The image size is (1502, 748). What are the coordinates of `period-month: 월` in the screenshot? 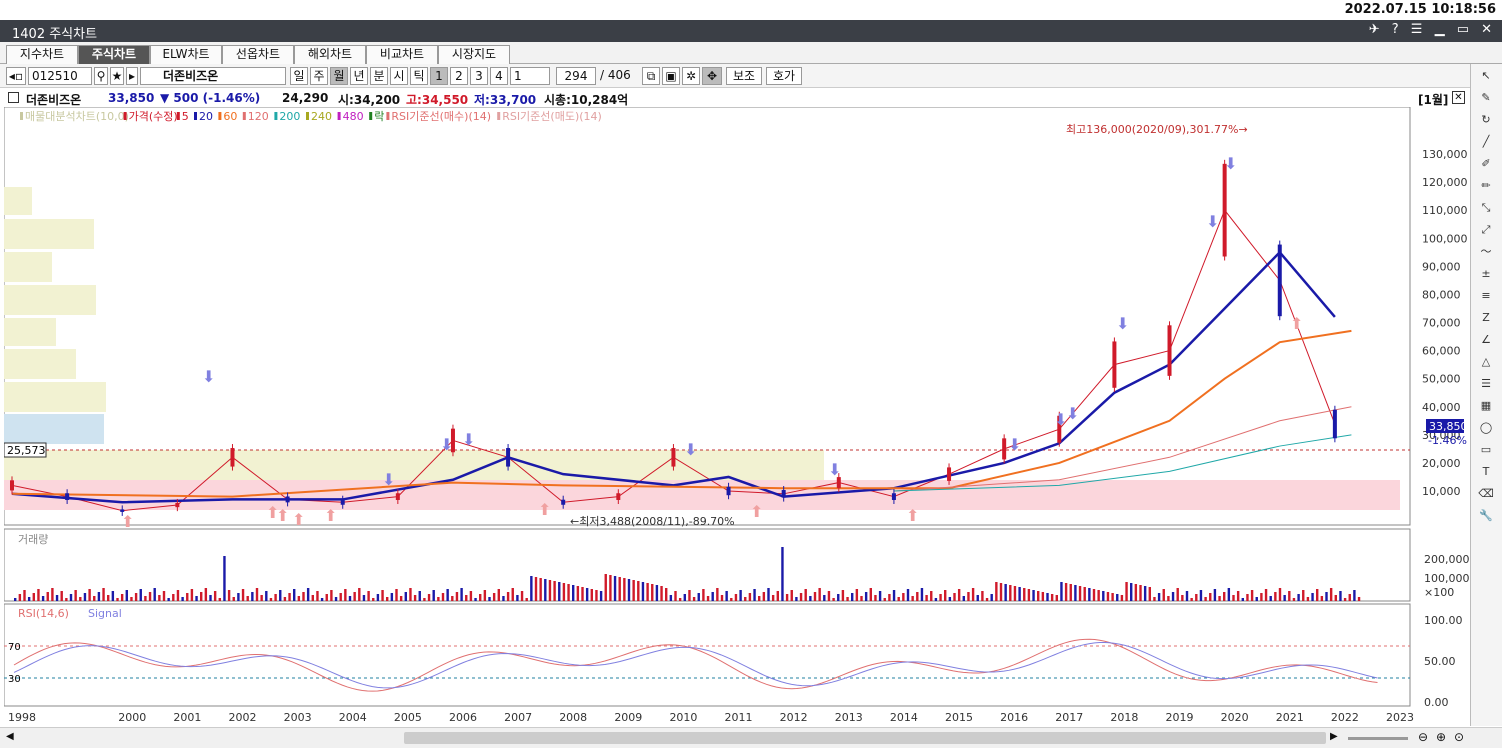 It's located at (339, 76).